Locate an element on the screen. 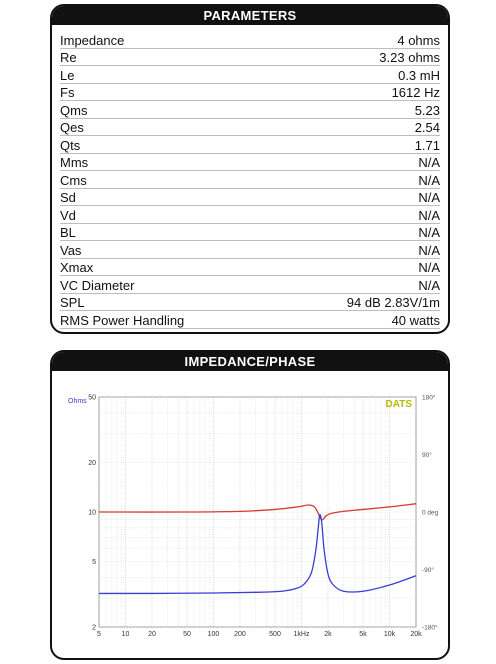 This screenshot has height=664, width=496. x-tick-label: 500 is located at coordinates (275, 634).